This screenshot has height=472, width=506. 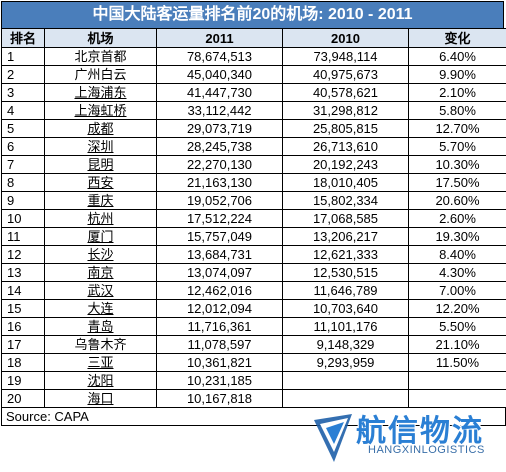 I want to click on airport-name: 北京首都, so click(x=100, y=56).